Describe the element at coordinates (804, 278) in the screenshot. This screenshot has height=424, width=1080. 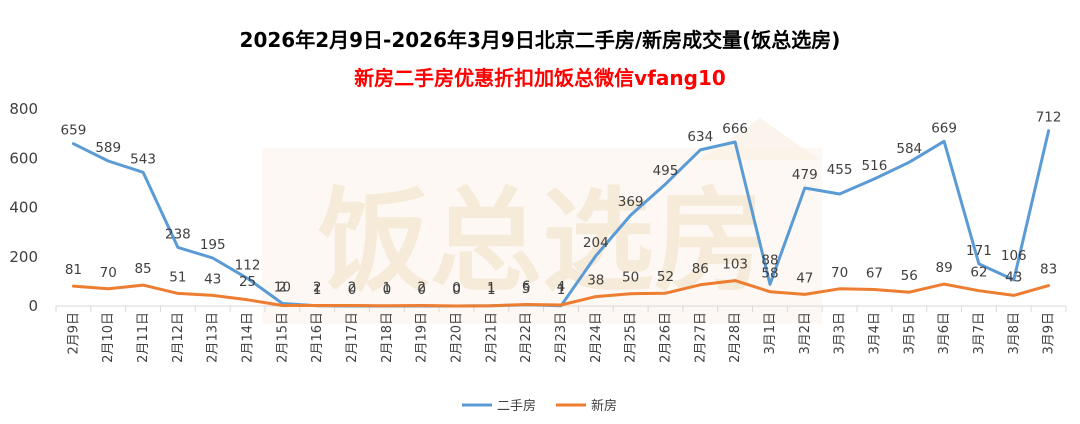
I see `data-label-新房: 47` at that location.